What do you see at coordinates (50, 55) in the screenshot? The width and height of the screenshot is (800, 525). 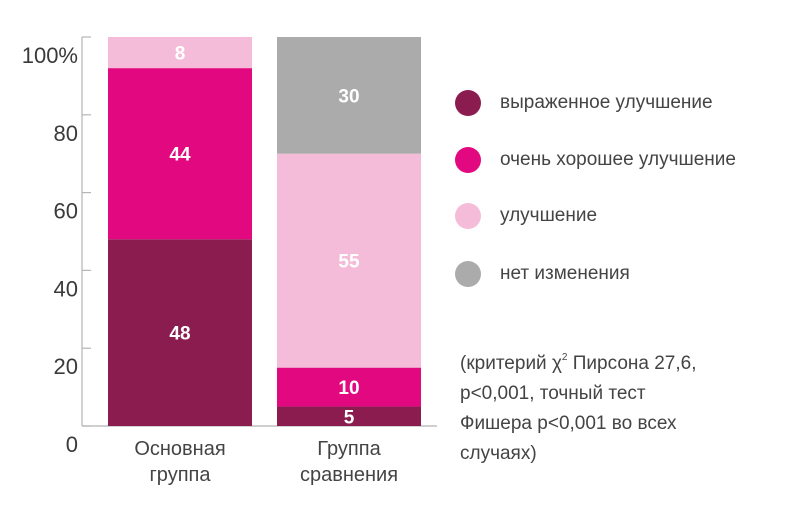 I see `y-tick-label: 100%` at bounding box center [50, 55].